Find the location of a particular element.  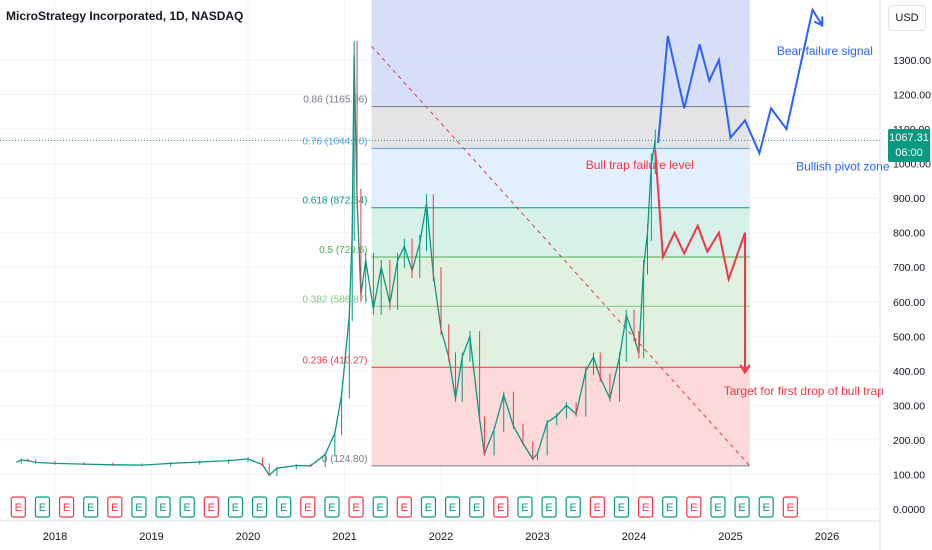

y-tick-label: 400.00 is located at coordinates (909, 372).